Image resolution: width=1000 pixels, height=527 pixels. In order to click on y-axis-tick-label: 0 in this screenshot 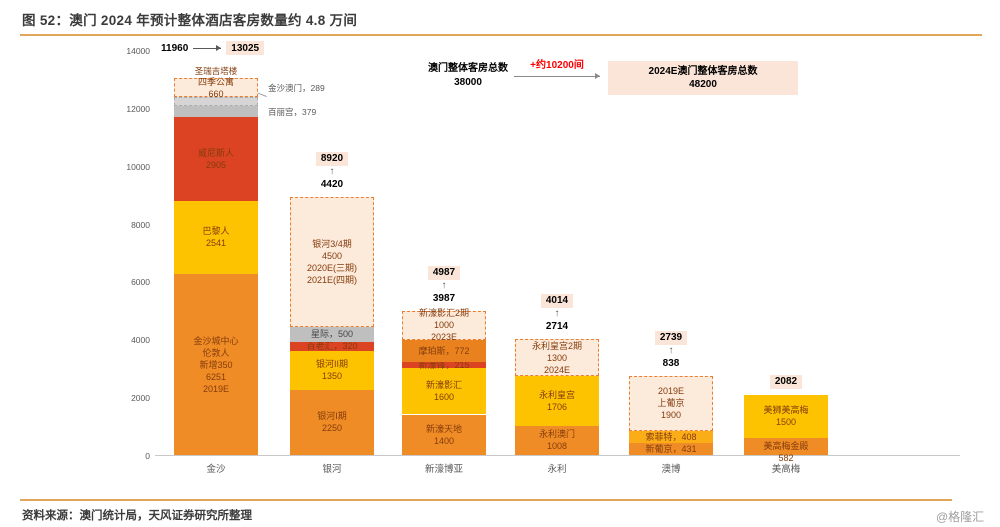, I will do `click(147, 456)`.